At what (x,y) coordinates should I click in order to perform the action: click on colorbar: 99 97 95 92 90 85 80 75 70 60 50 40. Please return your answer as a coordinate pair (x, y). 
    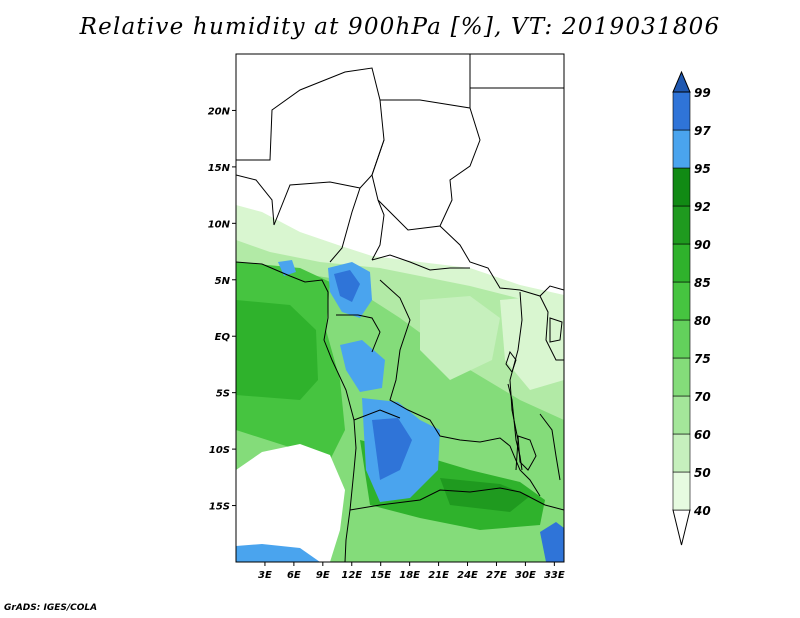
    Looking at the image, I should click on (691, 308).